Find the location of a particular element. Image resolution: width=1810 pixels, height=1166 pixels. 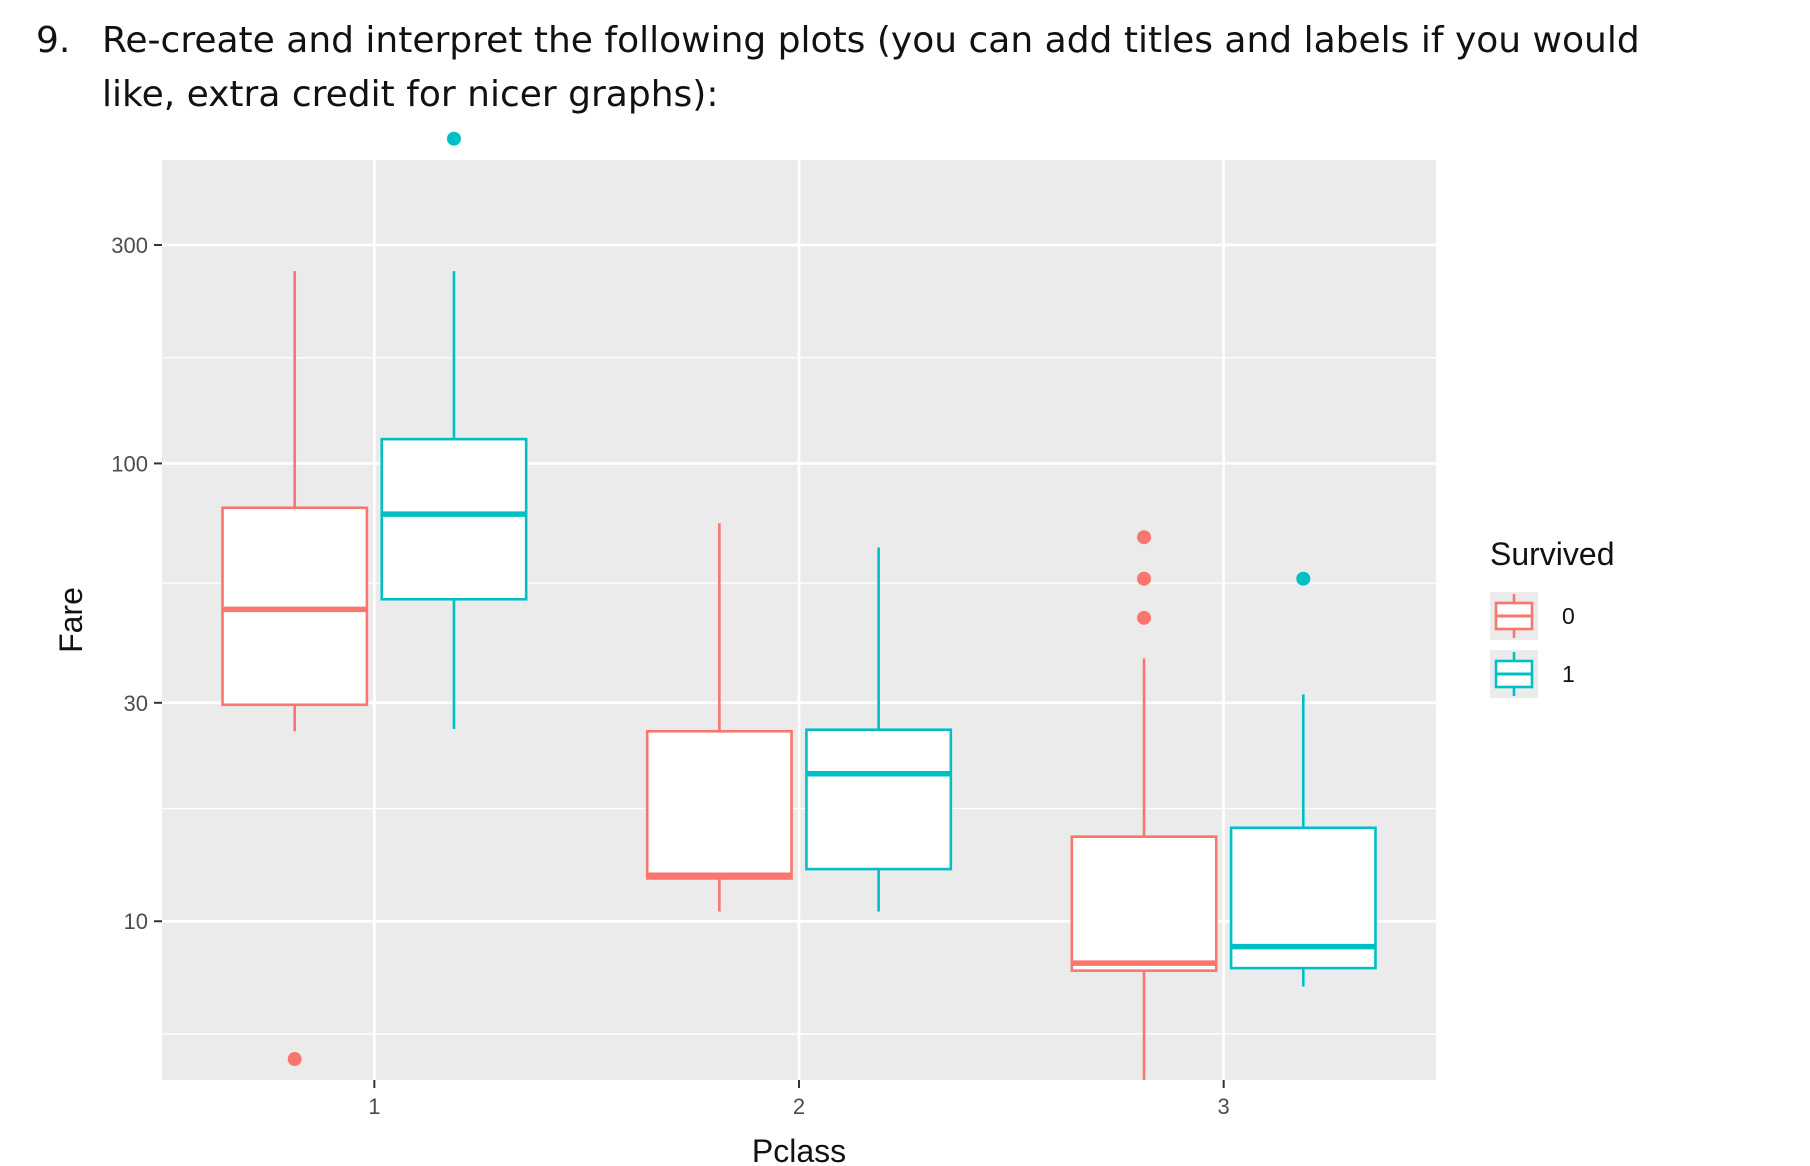

y-tick-label: 100 is located at coordinates (129, 463).